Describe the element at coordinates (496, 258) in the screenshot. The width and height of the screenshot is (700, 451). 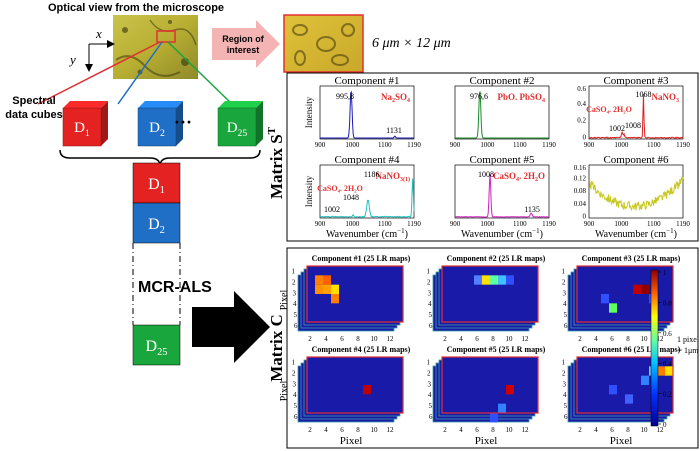
I see `map-title: Component #2 (25 LR maps)` at that location.